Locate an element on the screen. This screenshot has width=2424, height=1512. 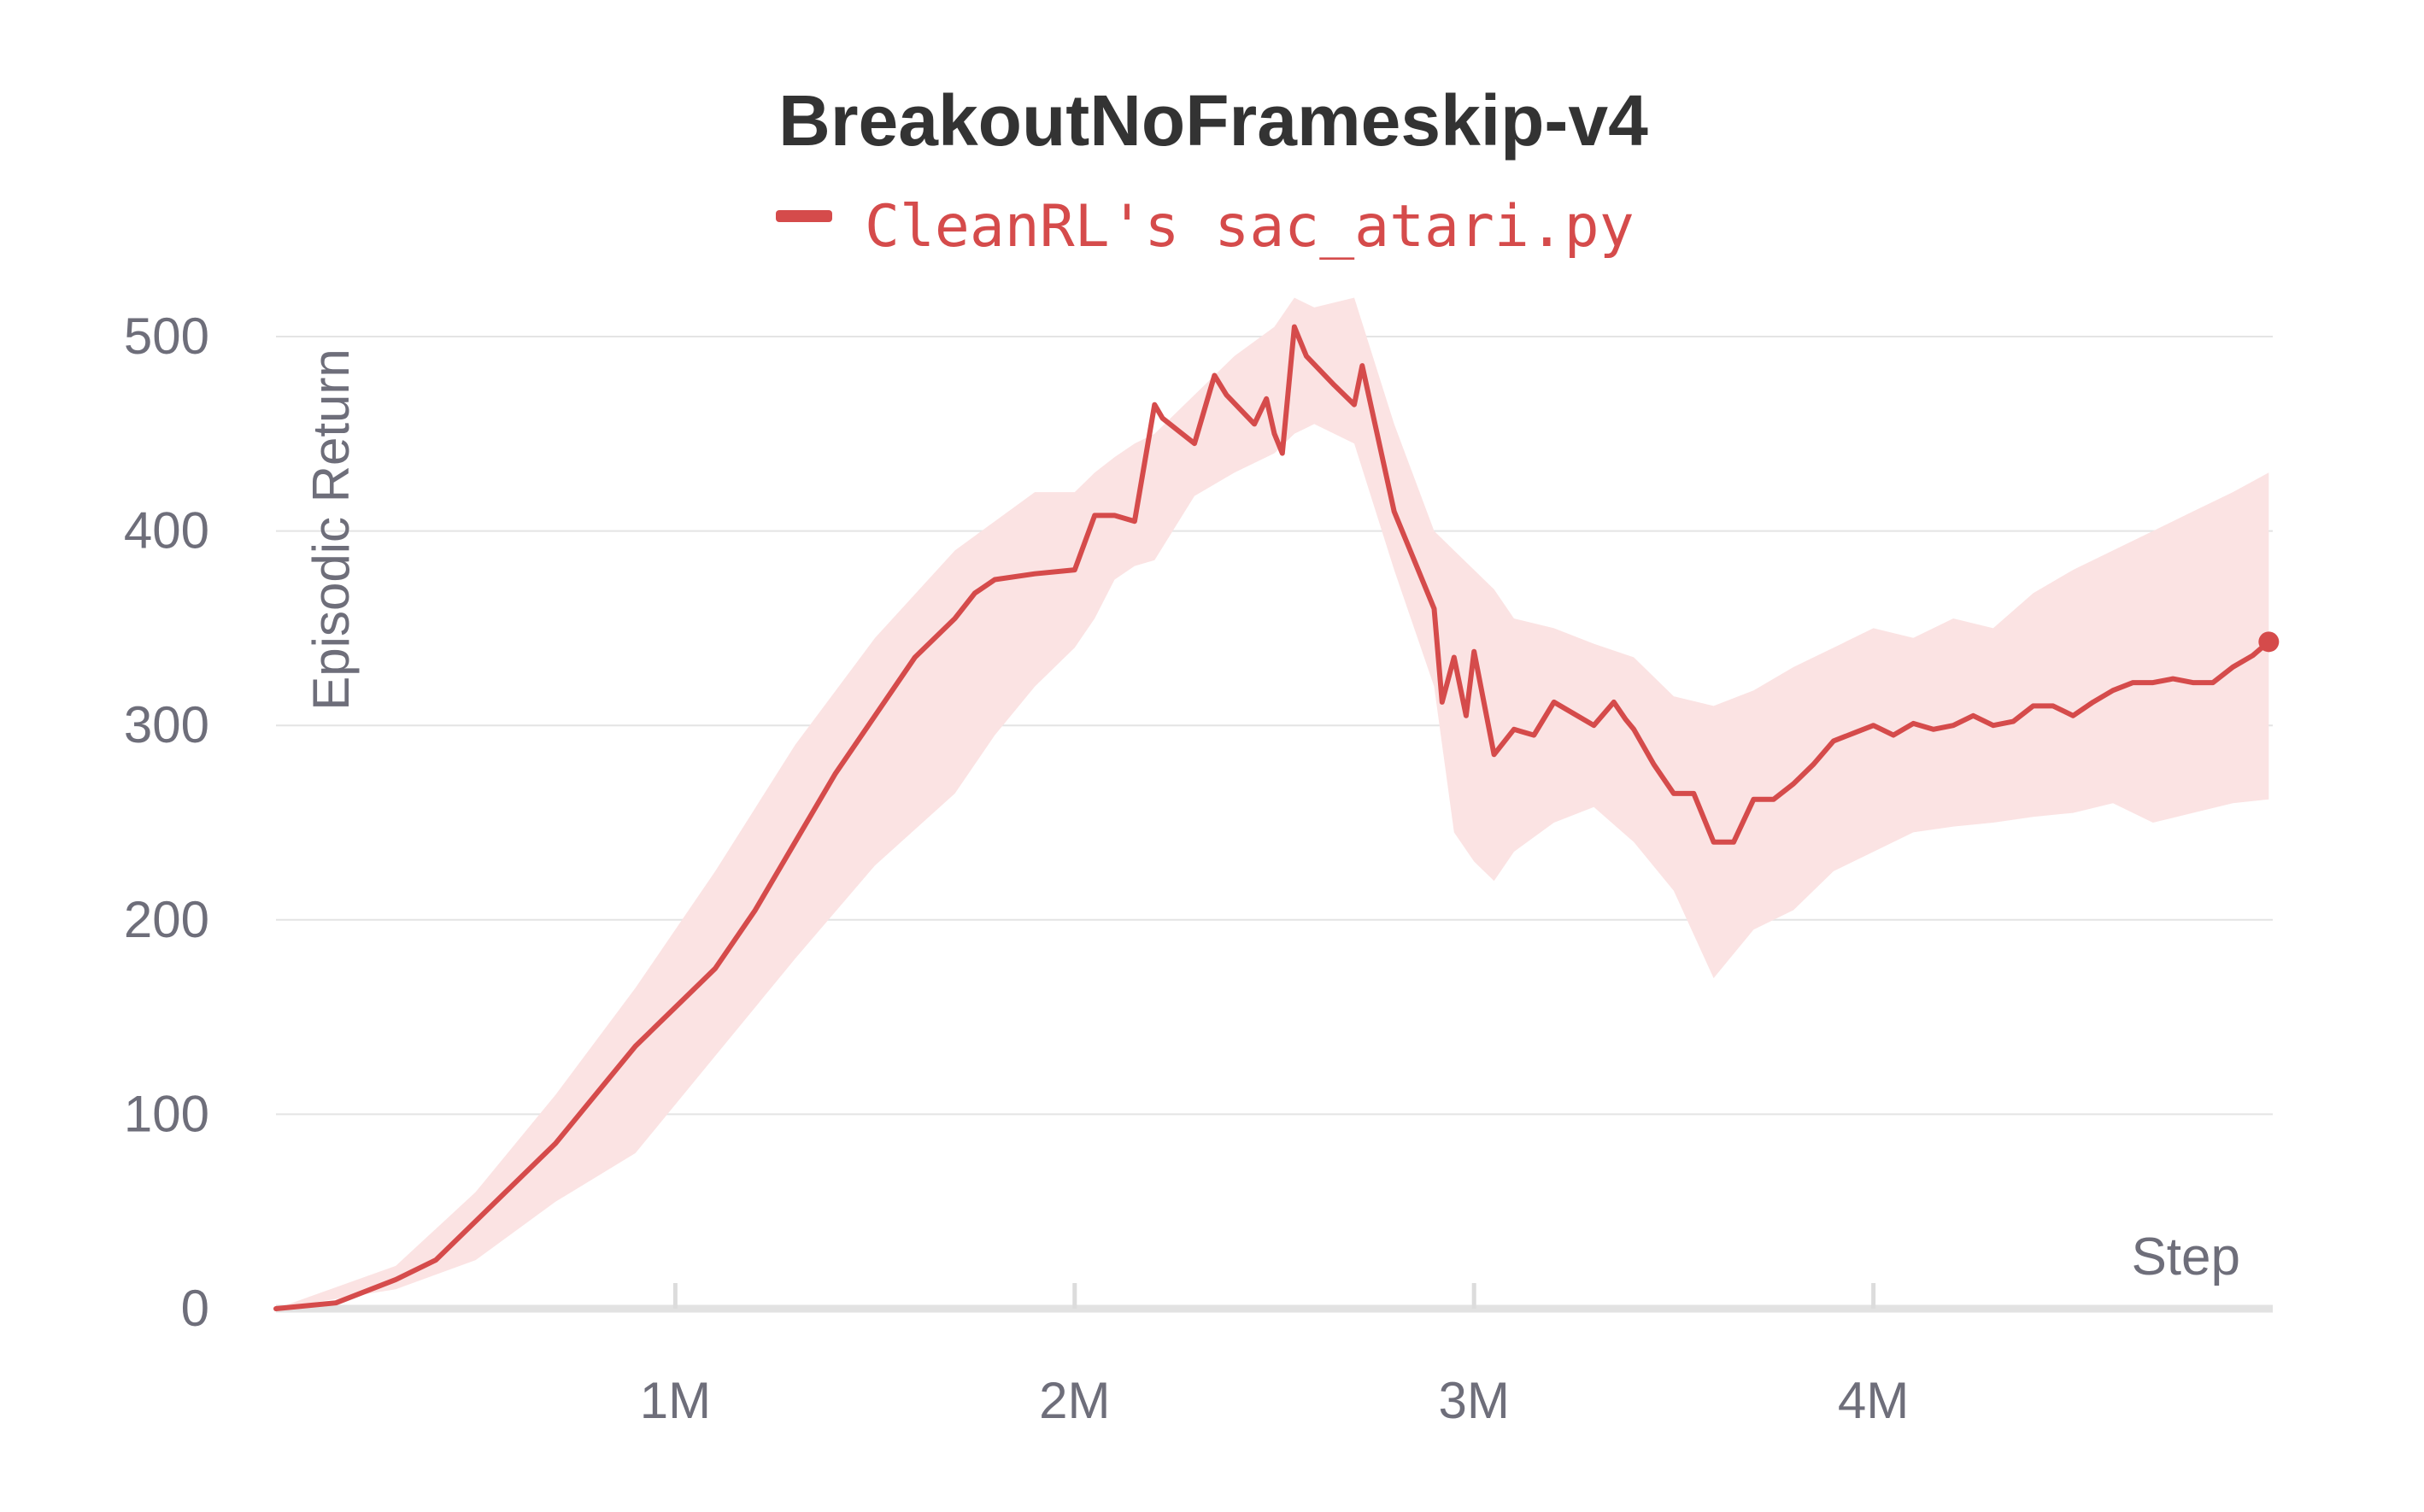
legend-swatch is located at coordinates (804, 216).